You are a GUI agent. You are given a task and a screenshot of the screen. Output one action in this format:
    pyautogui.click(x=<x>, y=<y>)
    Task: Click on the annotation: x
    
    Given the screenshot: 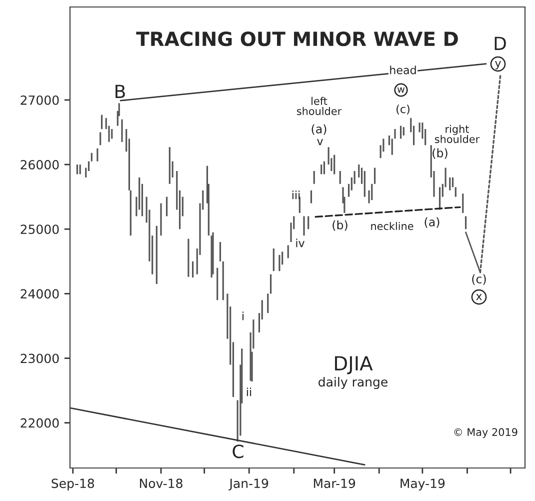 What is the action you would take?
    pyautogui.click(x=479, y=297)
    